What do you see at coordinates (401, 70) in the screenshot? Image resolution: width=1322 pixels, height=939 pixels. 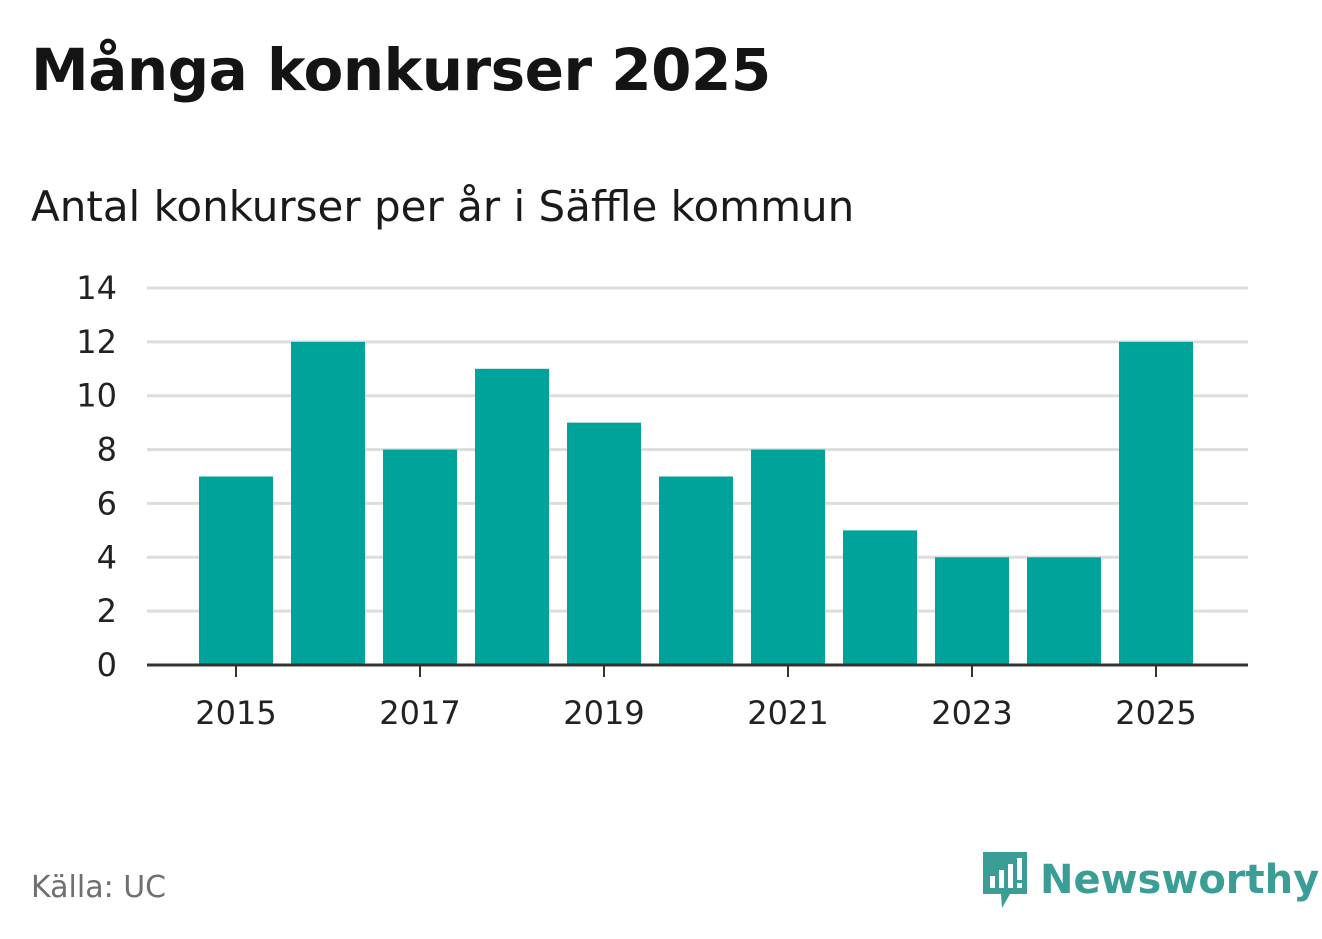 I see `chart-title: Många konkurser 2025` at bounding box center [401, 70].